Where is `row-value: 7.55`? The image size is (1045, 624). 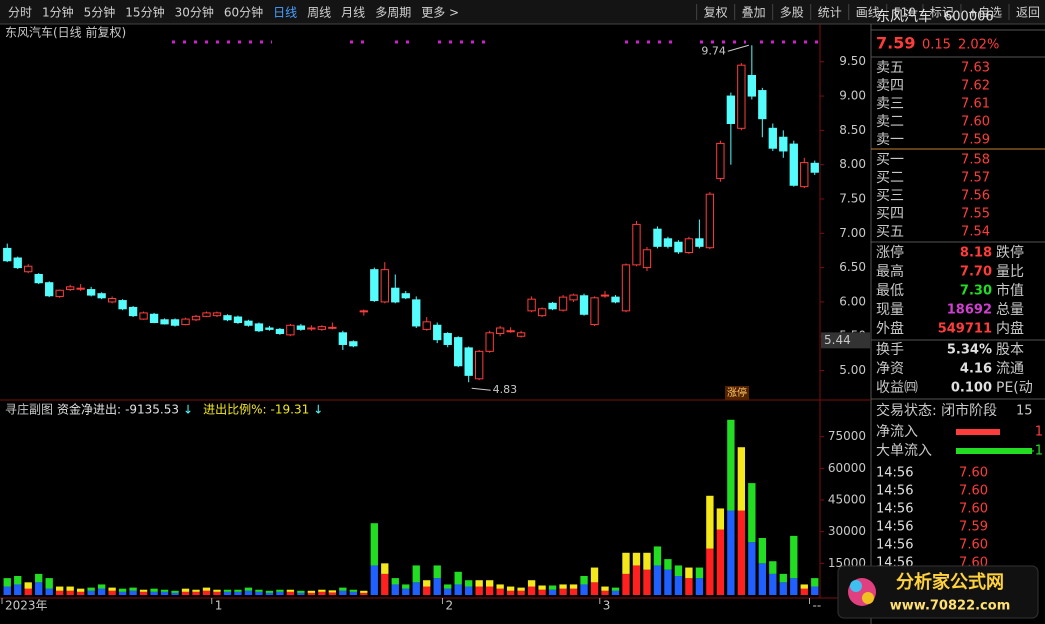
row-value: 7.55 is located at coordinates (975, 214).